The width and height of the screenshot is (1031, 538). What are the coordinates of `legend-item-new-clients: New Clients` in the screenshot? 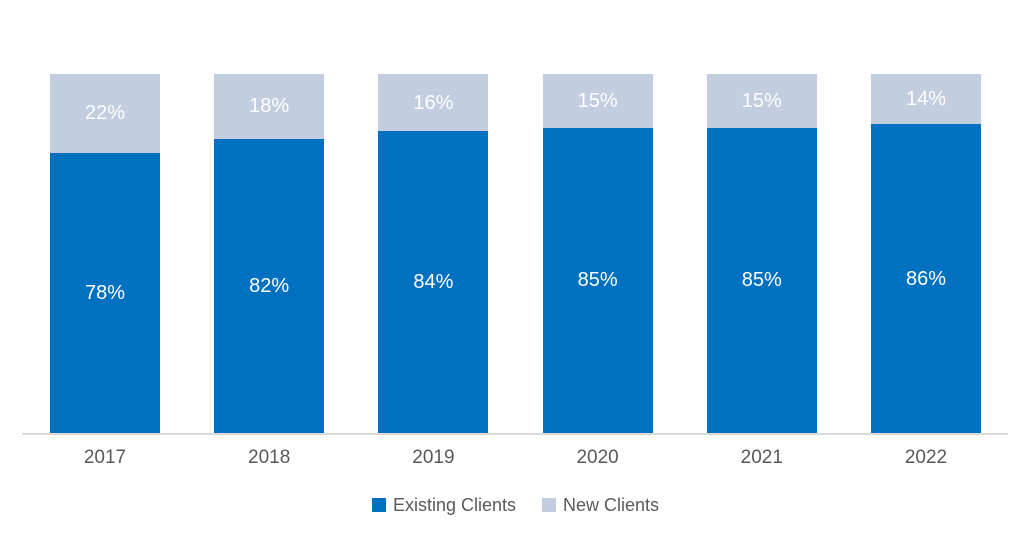 It's located at (600, 505).